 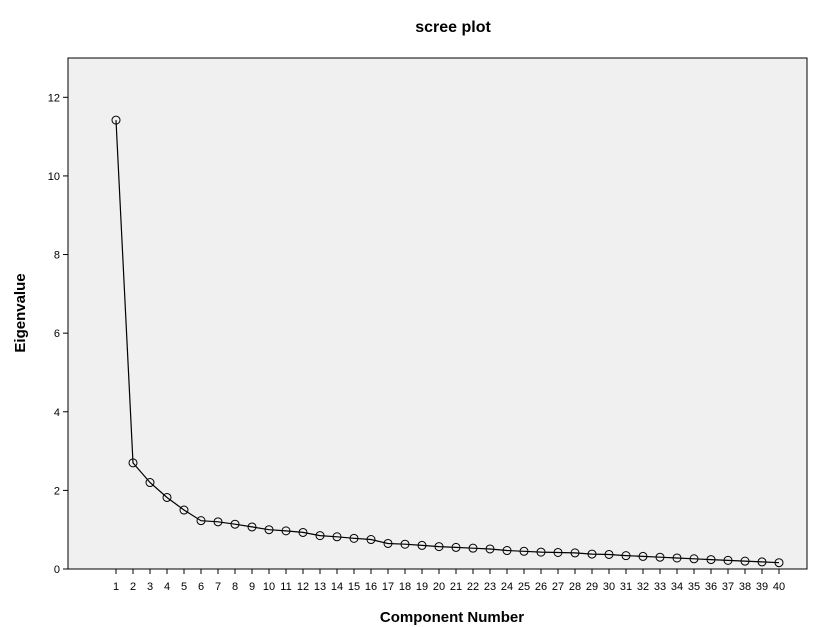 I want to click on x-tick-label: 11, so click(x=285, y=587).